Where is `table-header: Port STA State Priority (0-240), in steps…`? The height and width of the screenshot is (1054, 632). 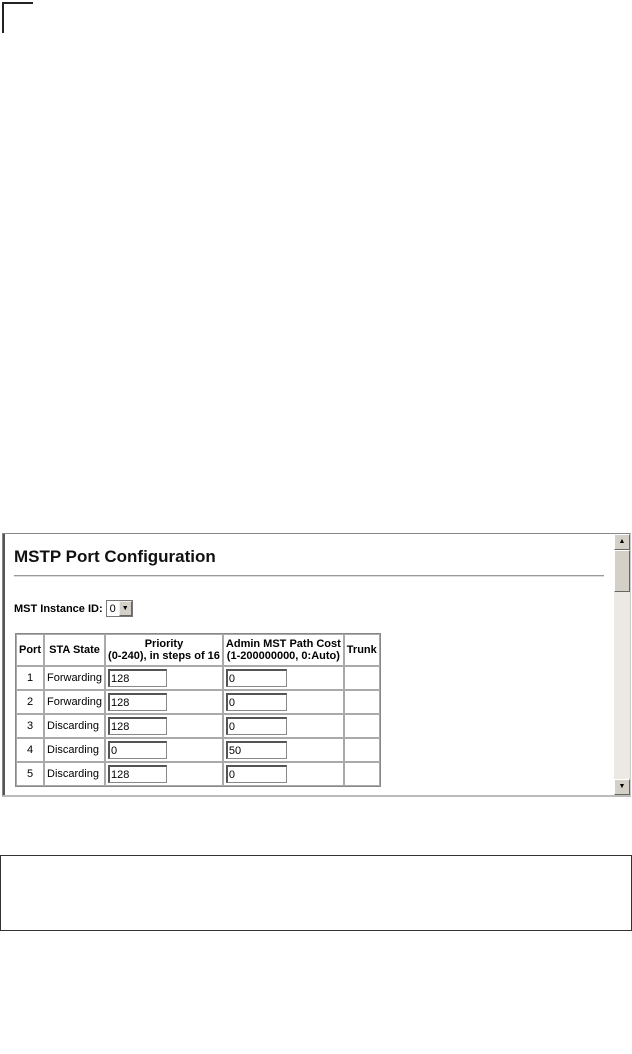
table-header: Port STA State Priority (0-240), in steps… is located at coordinates (198, 650).